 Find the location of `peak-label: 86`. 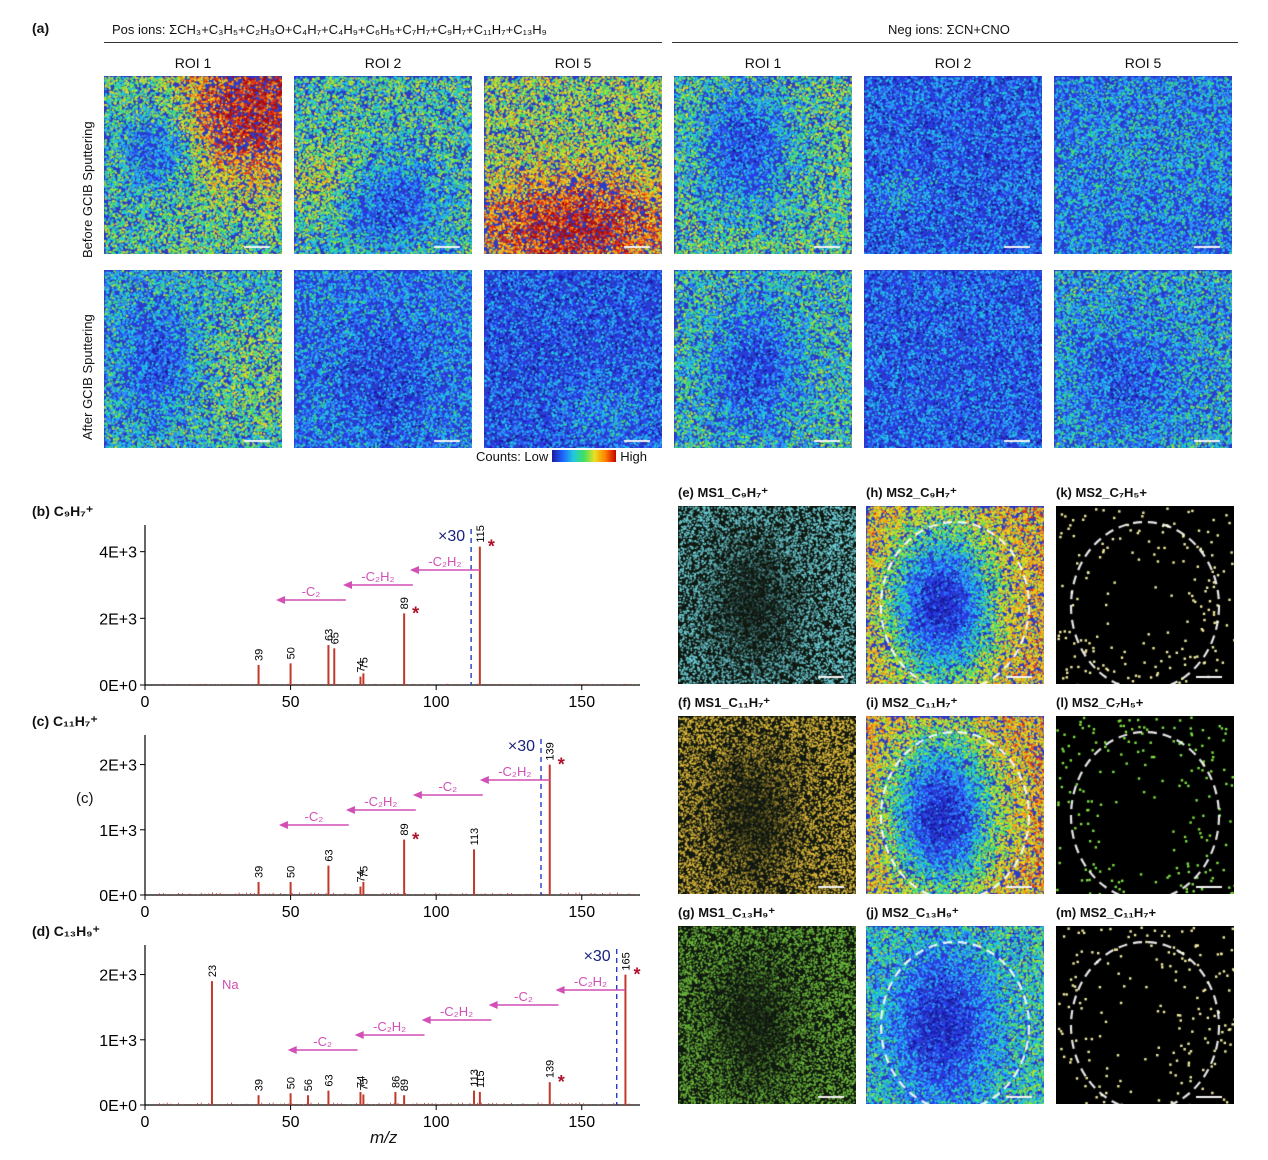

peak-label: 86 is located at coordinates (396, 1082).